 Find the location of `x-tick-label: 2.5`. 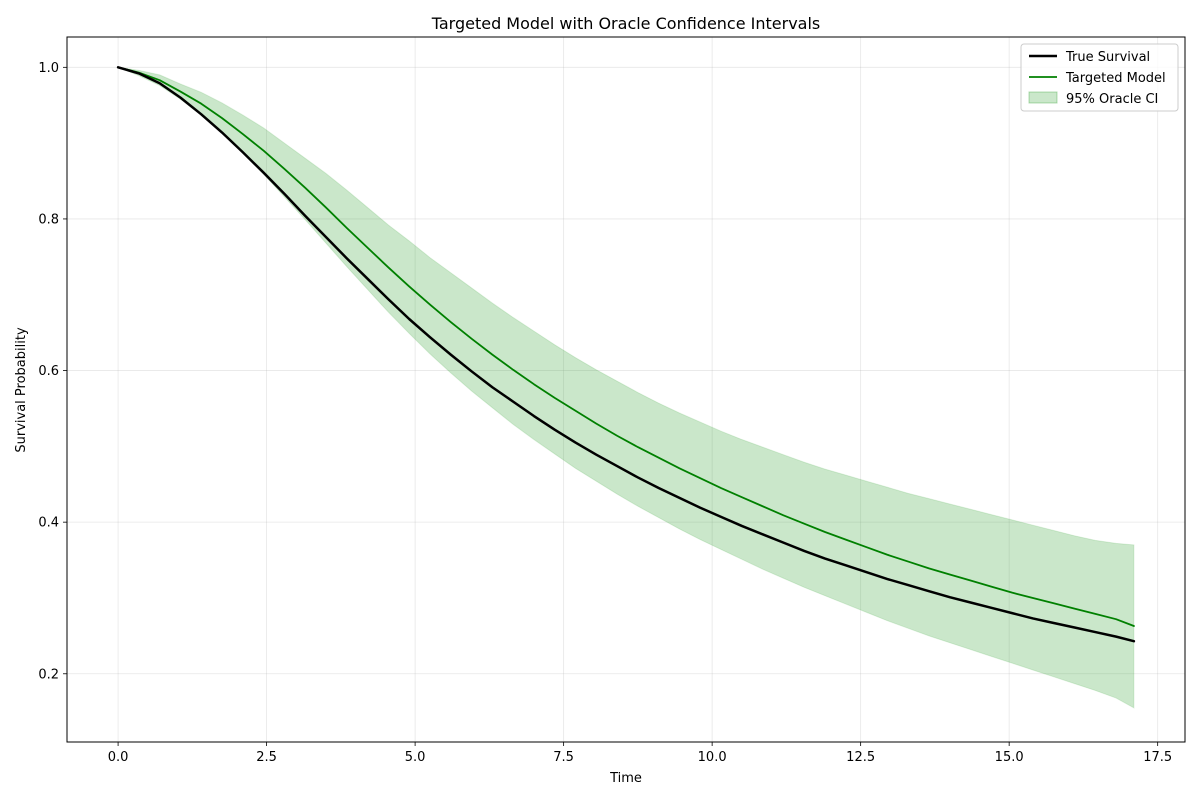

x-tick-label: 2.5 is located at coordinates (266, 757).